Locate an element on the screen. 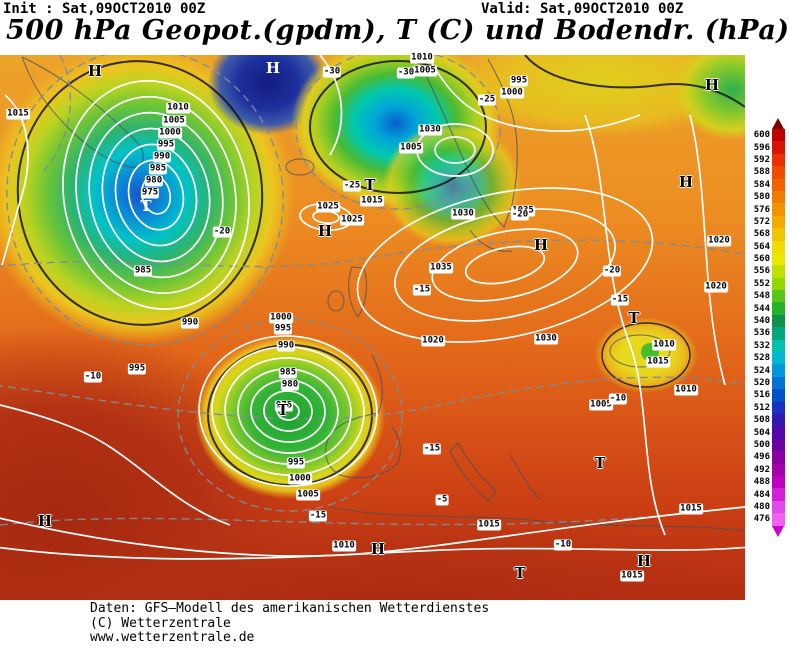 Image resolution: width=790 pixels, height=648 pixels. legend-row: 476 is located at coordinates (767, 519).